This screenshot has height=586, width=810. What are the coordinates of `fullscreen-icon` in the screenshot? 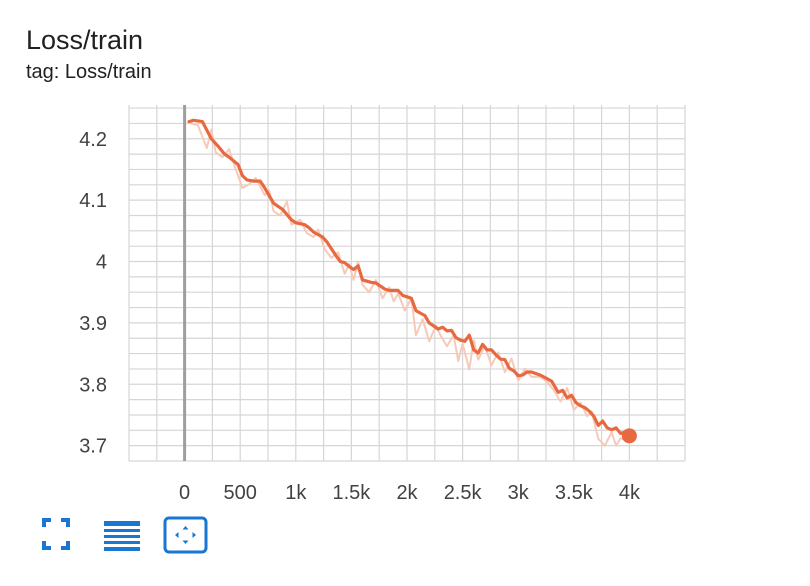 It's located at (56, 534).